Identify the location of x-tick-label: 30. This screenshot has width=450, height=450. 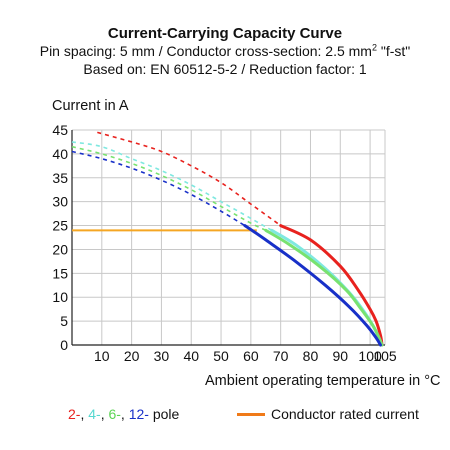
(162, 356).